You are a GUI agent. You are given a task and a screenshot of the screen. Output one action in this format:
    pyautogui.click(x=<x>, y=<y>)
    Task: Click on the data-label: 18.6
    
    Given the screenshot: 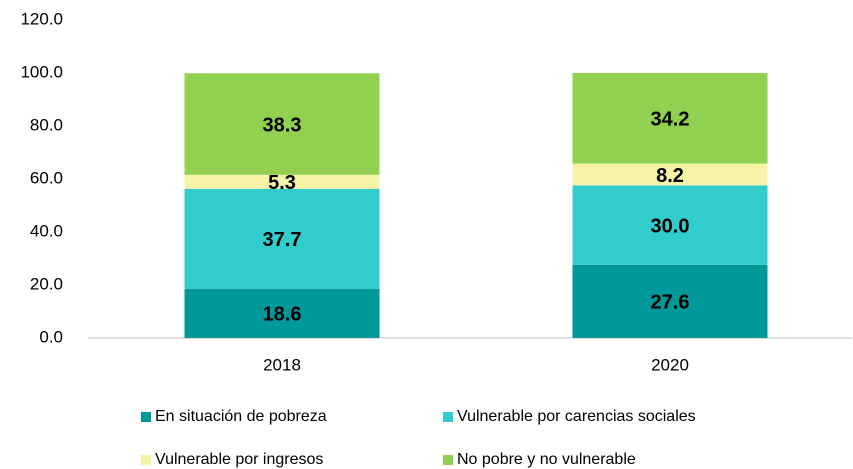 What is the action you would take?
    pyautogui.click(x=282, y=315)
    